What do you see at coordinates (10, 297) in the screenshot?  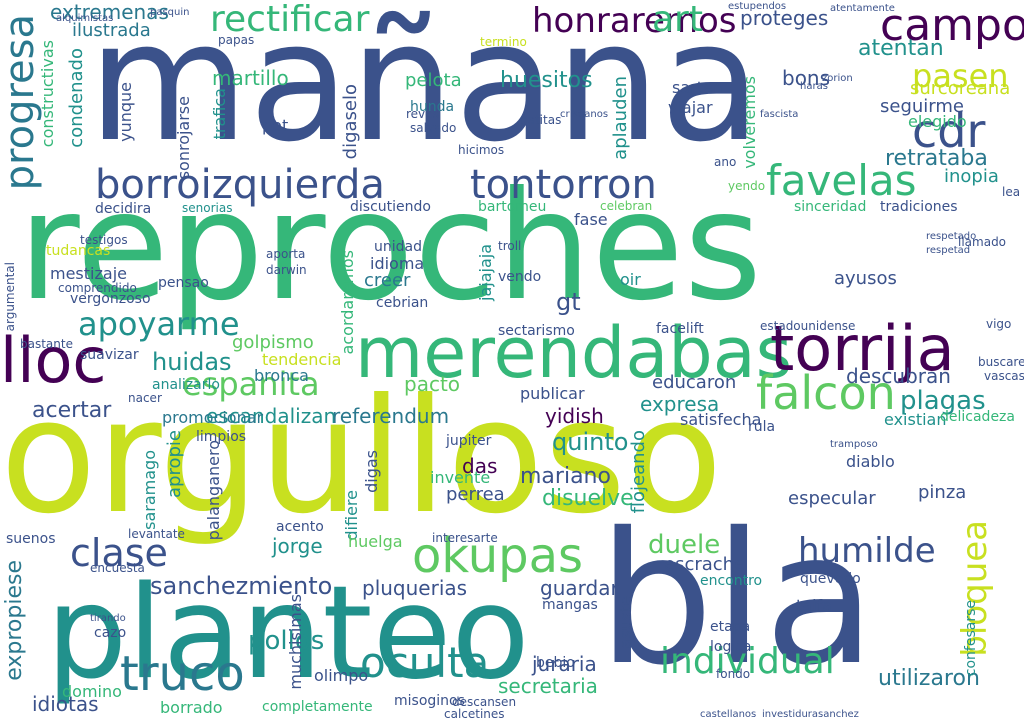 I see `word: argumental` at bounding box center [10, 297].